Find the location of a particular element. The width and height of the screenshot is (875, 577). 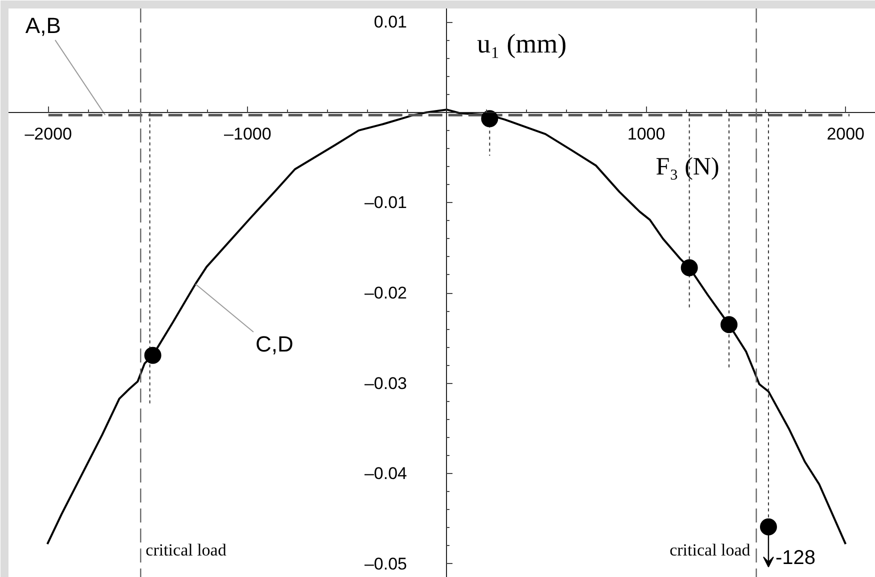

x-tick-label: 2000 is located at coordinates (845, 134).